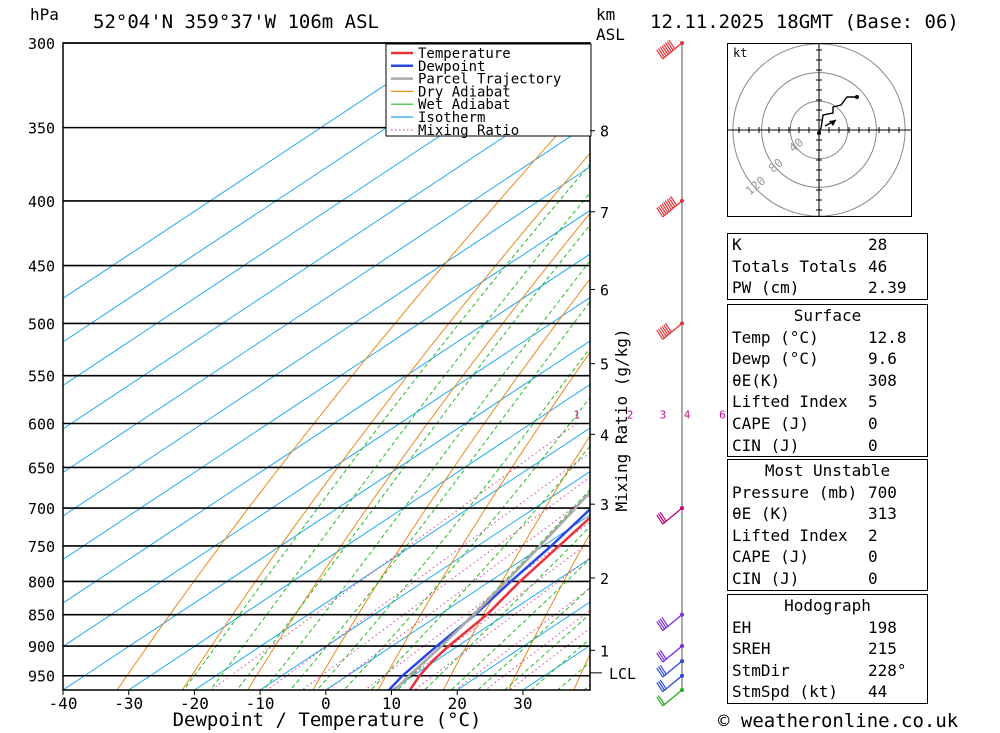 The width and height of the screenshot is (1000, 733). Describe the element at coordinates (827, 470) in the screenshot. I see `most-unstable-title: Most Unstable` at that location.